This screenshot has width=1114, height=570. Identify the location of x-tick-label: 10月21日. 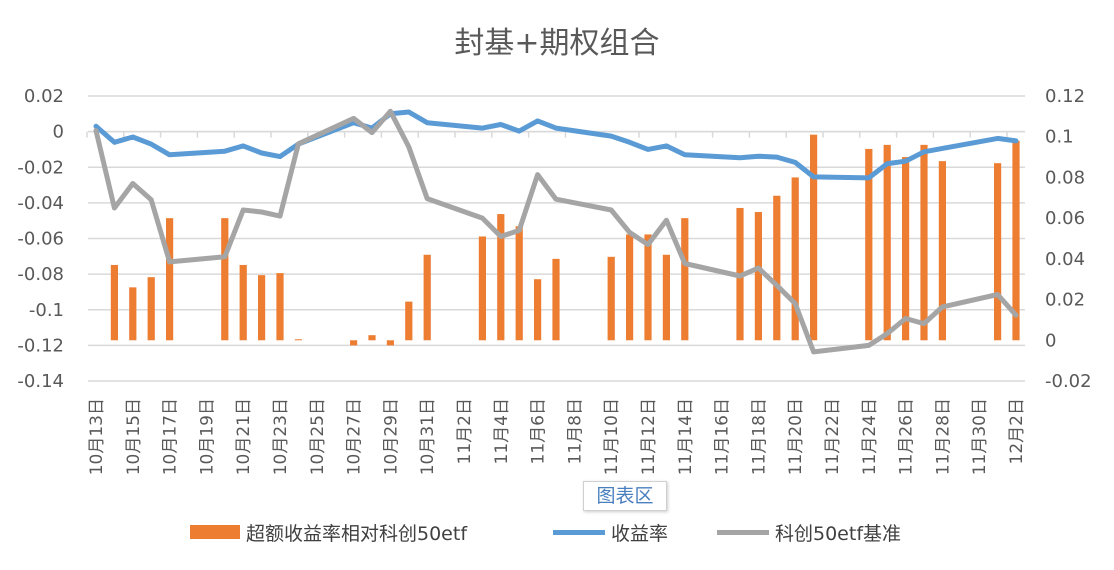
(244, 436).